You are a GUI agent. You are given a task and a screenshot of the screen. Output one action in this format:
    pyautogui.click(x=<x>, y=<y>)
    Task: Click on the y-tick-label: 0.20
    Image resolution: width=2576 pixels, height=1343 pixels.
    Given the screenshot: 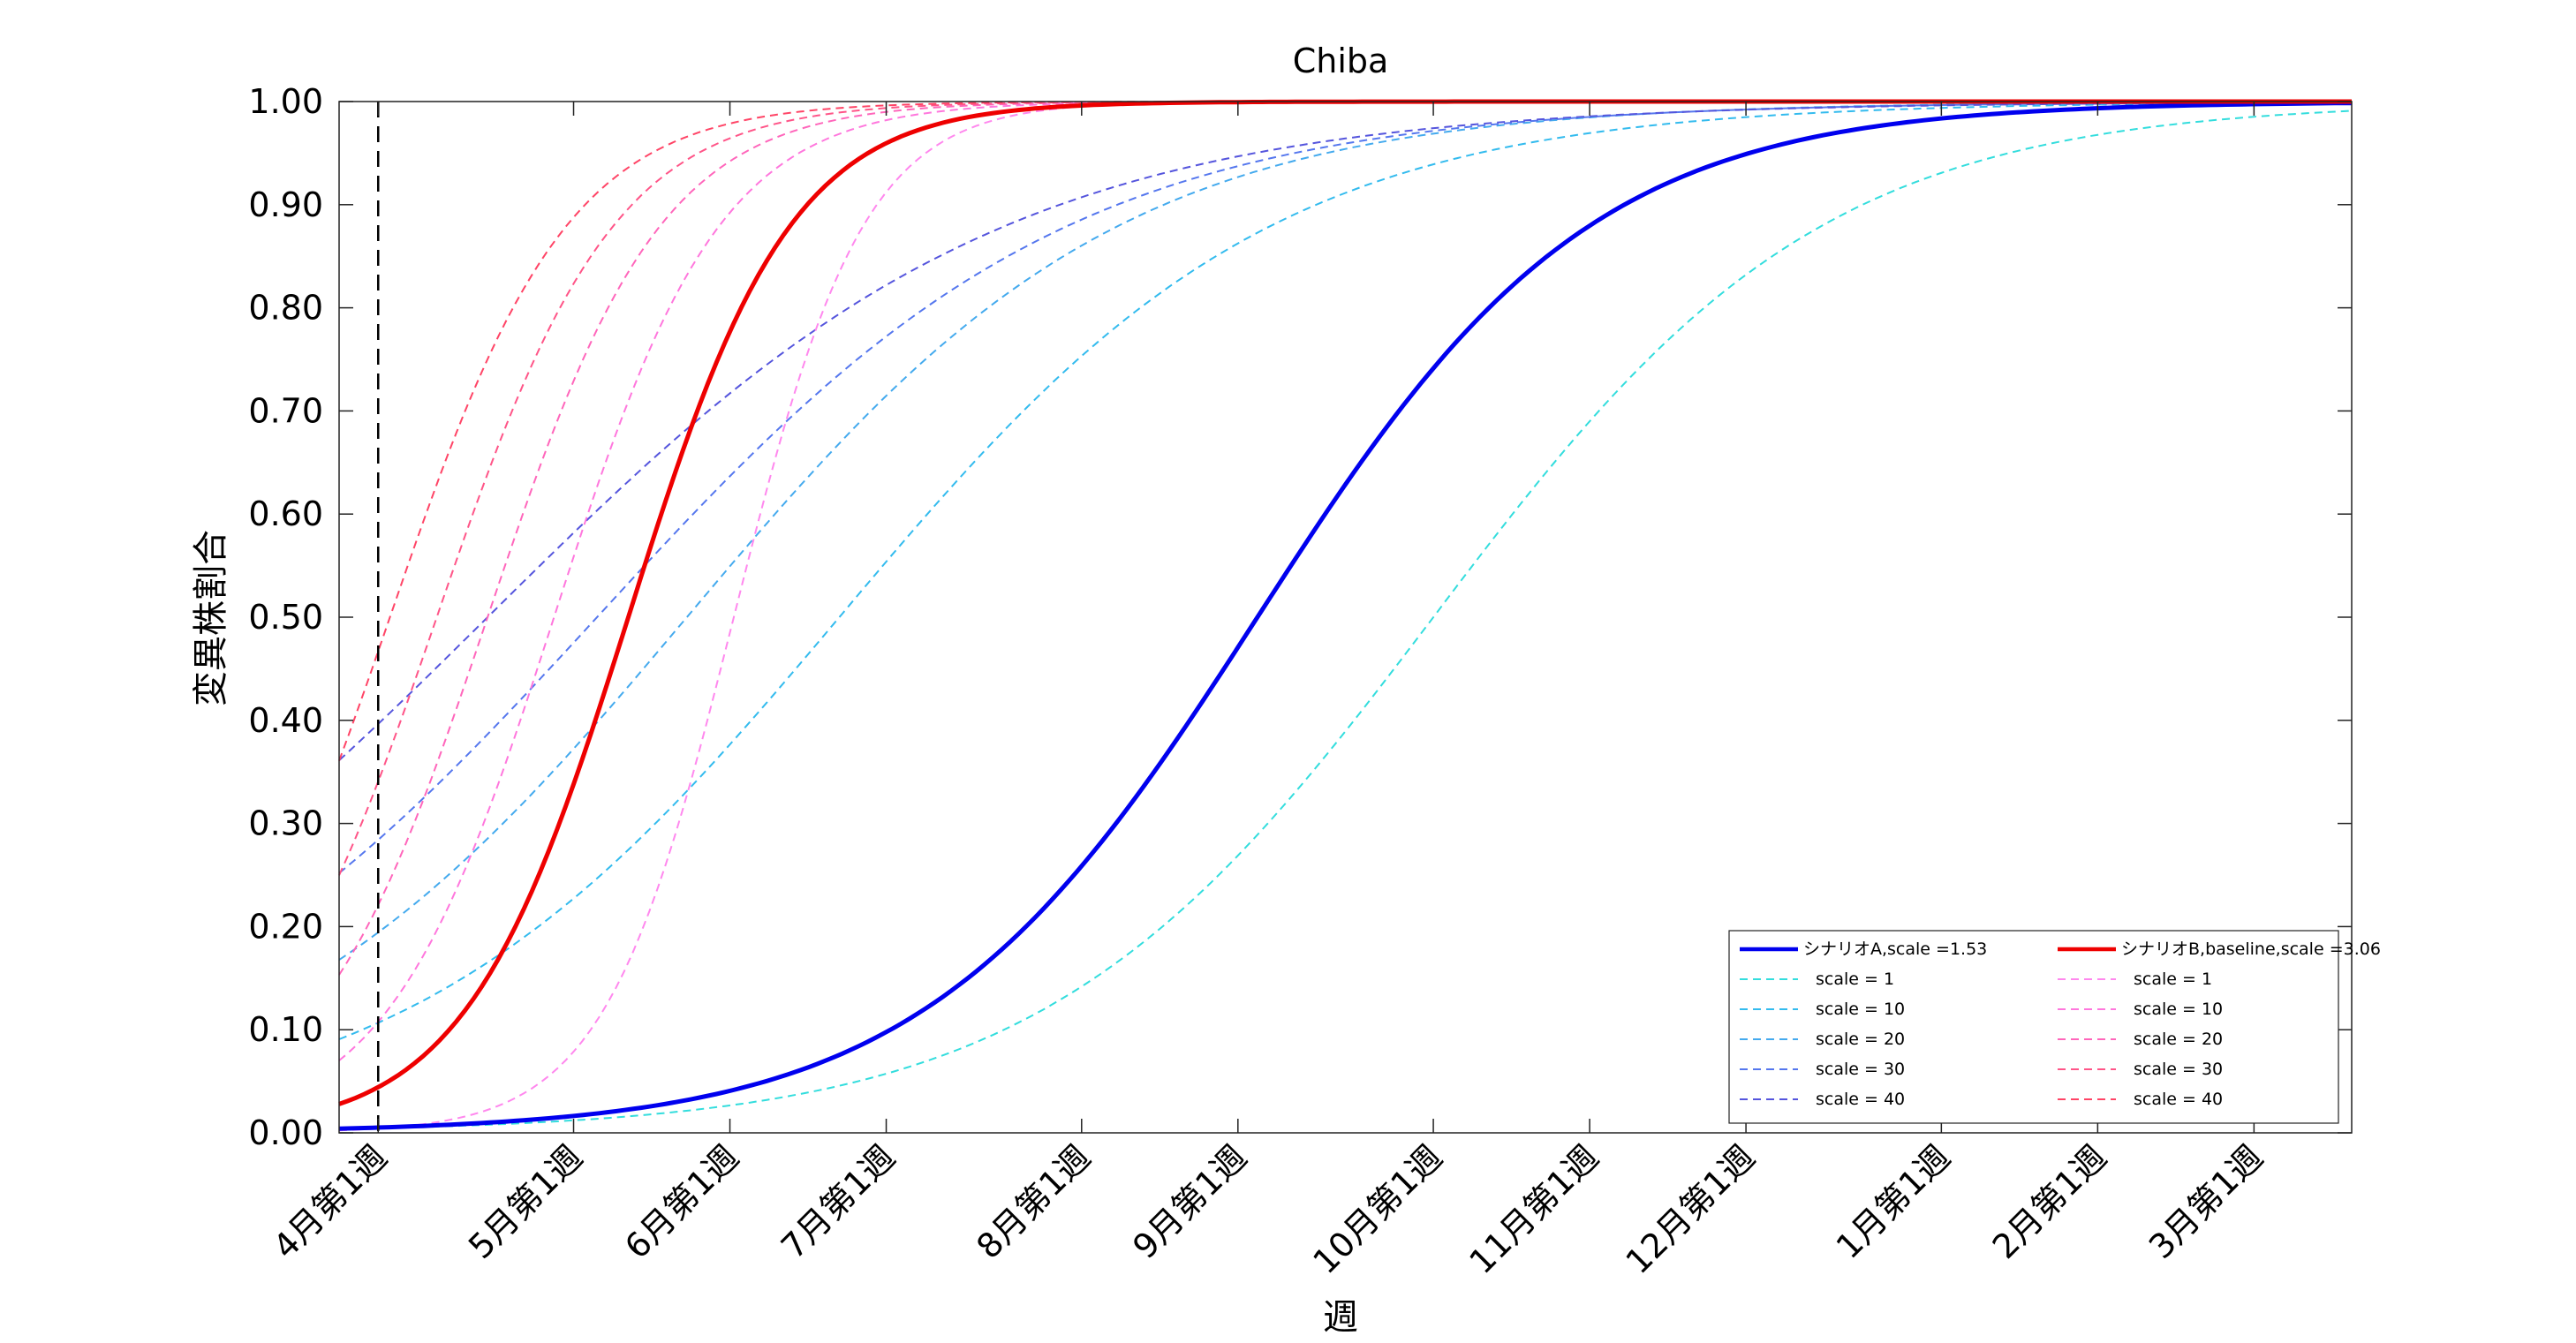 What is the action you would take?
    pyautogui.click(x=286, y=926)
    